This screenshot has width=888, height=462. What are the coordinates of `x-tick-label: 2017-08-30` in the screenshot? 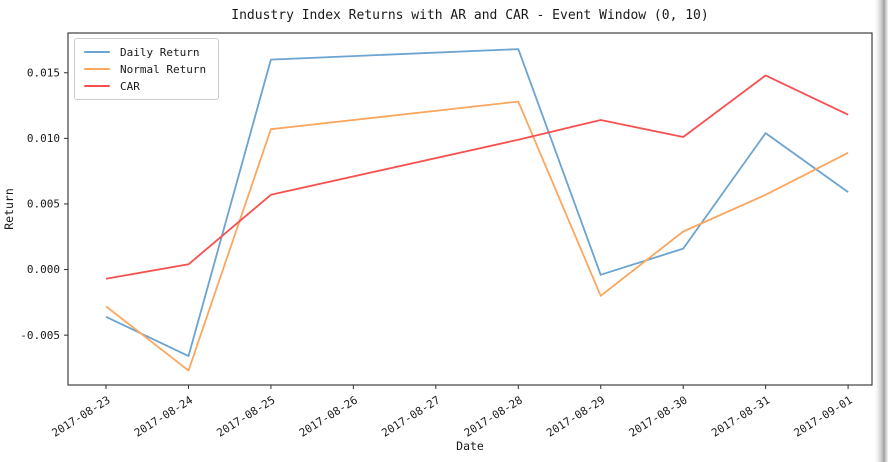 It's located at (658, 417).